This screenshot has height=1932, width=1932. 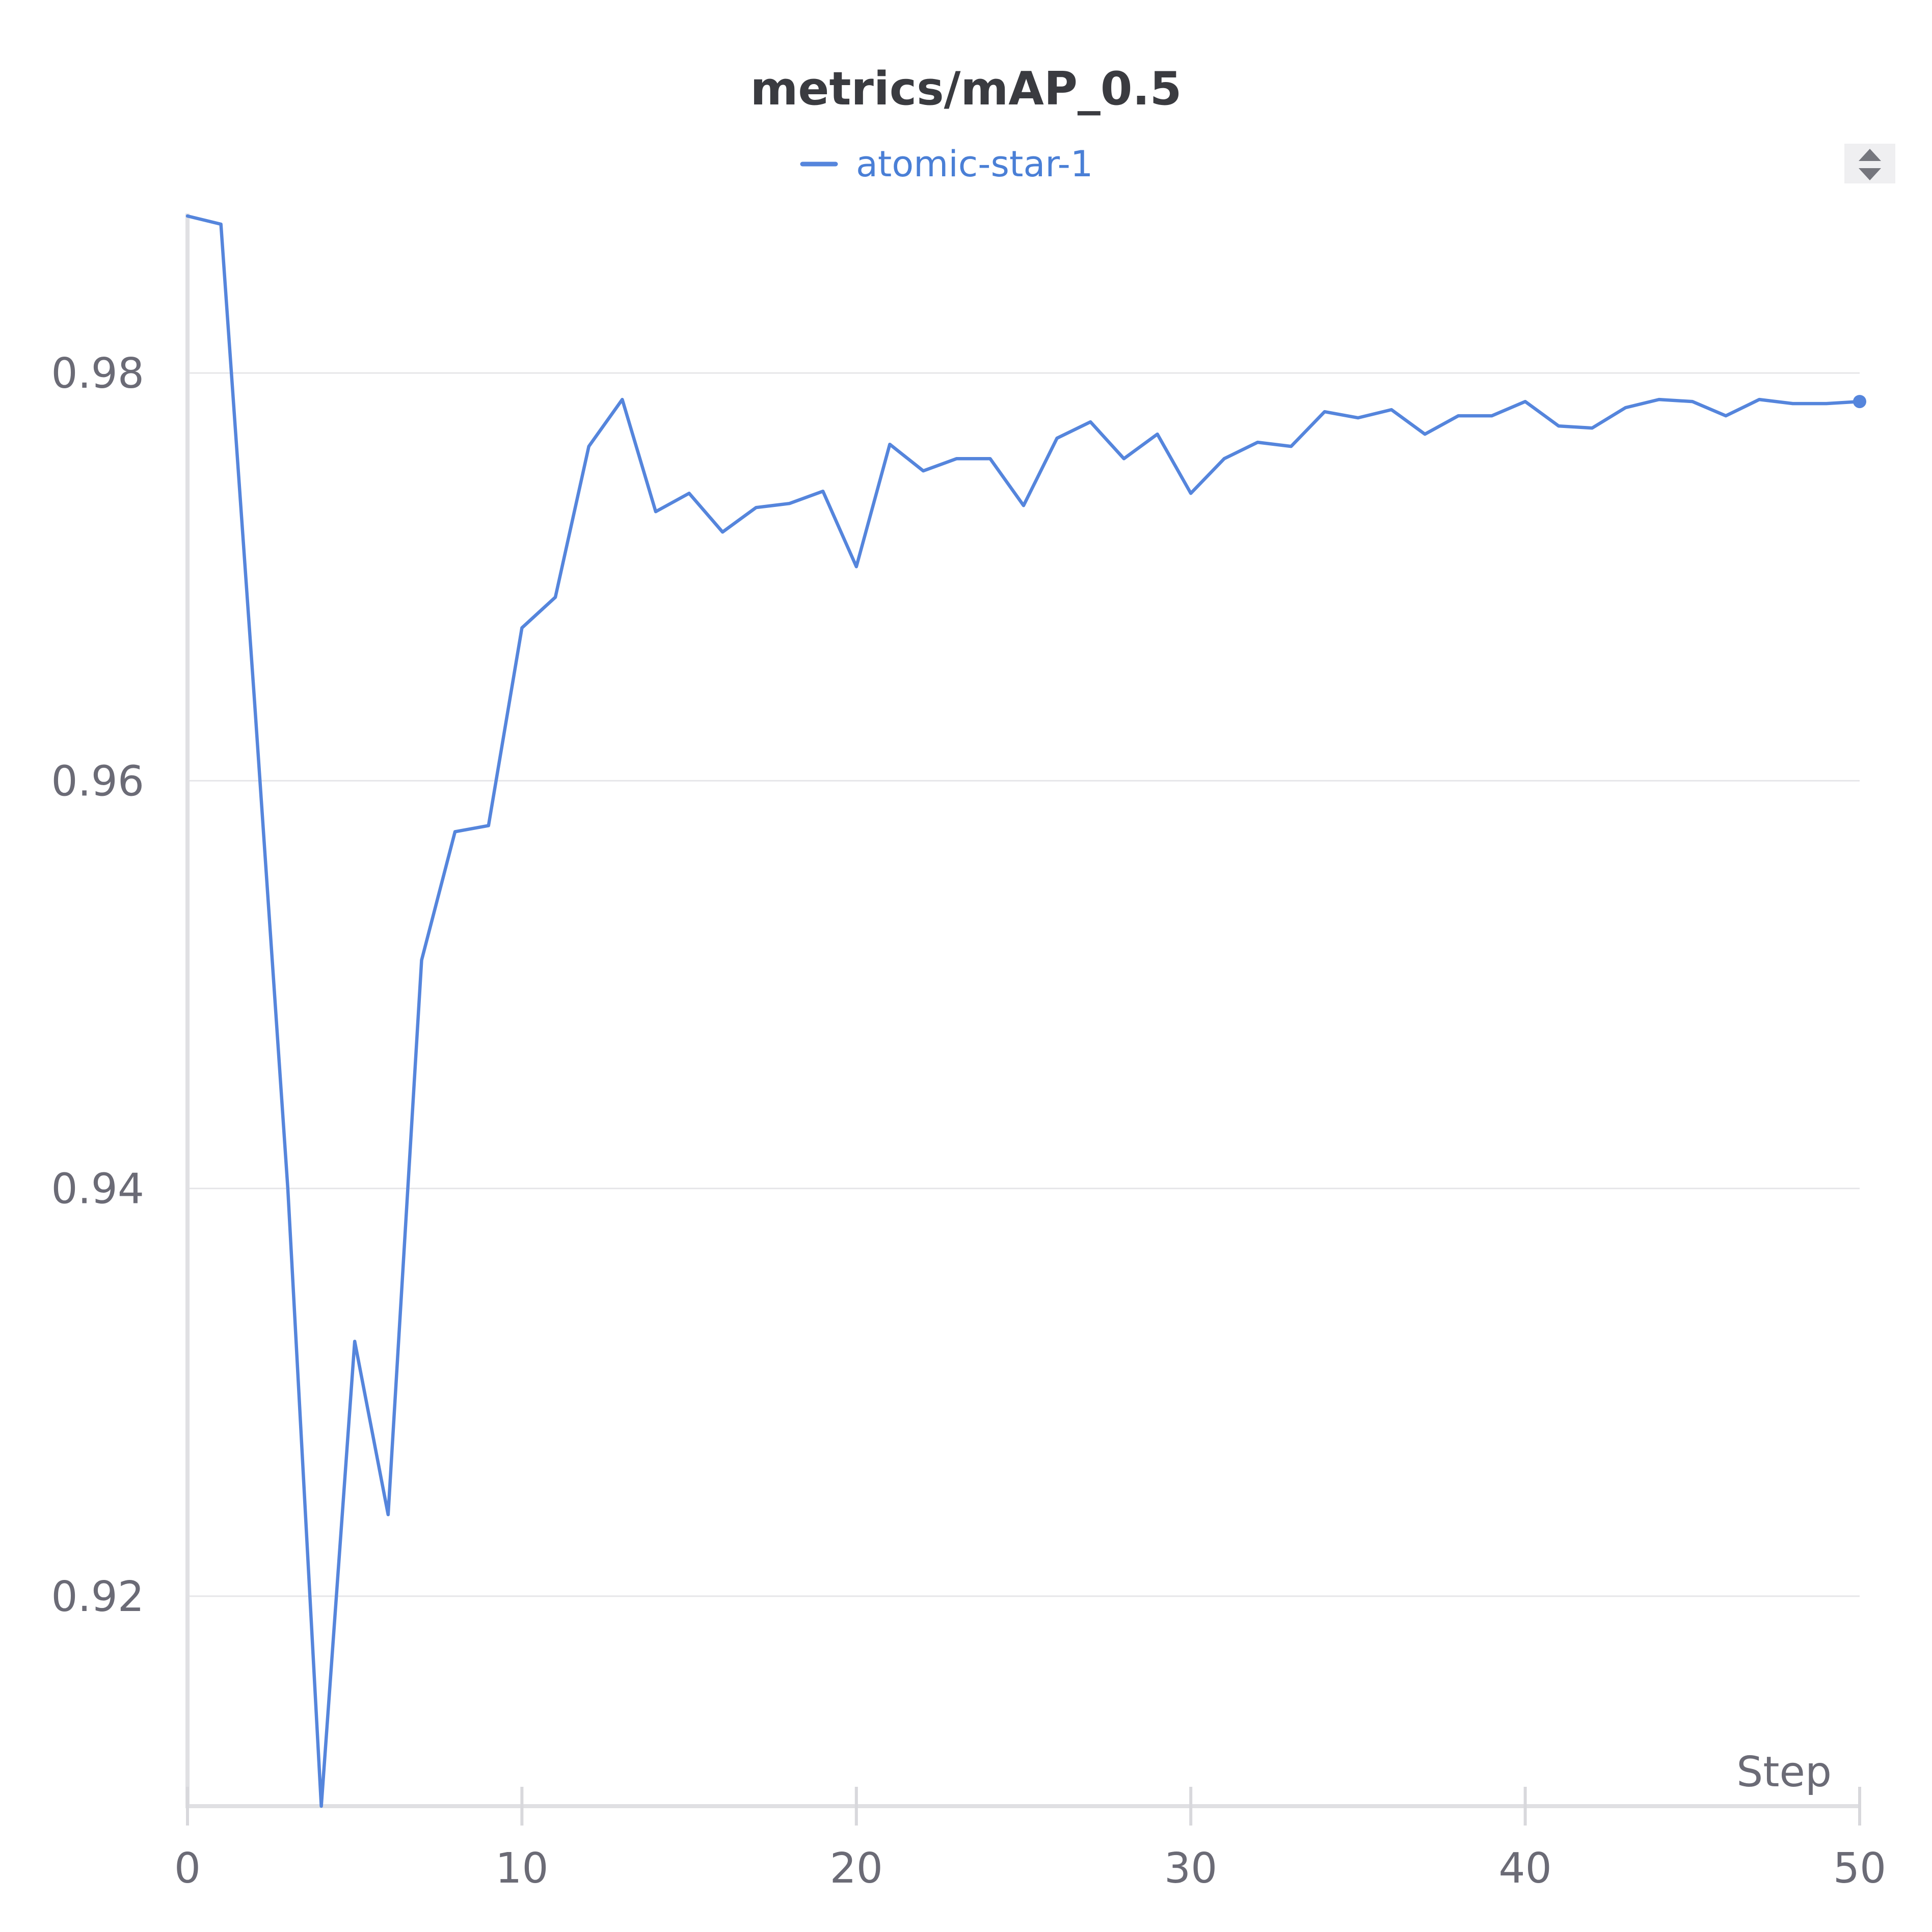 What do you see at coordinates (1190, 1869) in the screenshot?
I see `x-tick-label: 30` at bounding box center [1190, 1869].